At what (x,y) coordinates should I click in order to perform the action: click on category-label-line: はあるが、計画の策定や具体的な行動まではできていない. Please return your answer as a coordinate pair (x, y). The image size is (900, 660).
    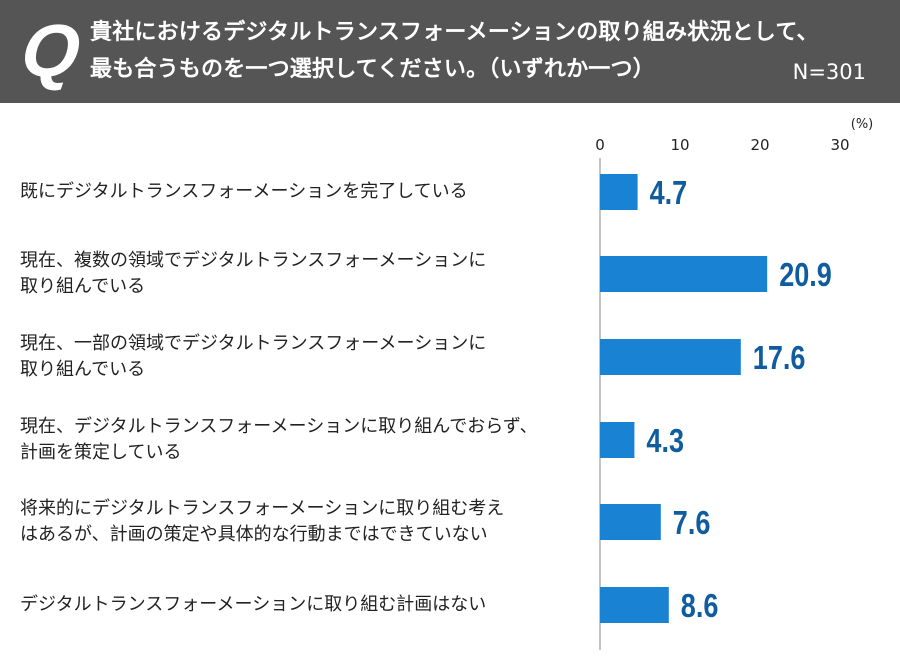
    Looking at the image, I should click on (254, 534).